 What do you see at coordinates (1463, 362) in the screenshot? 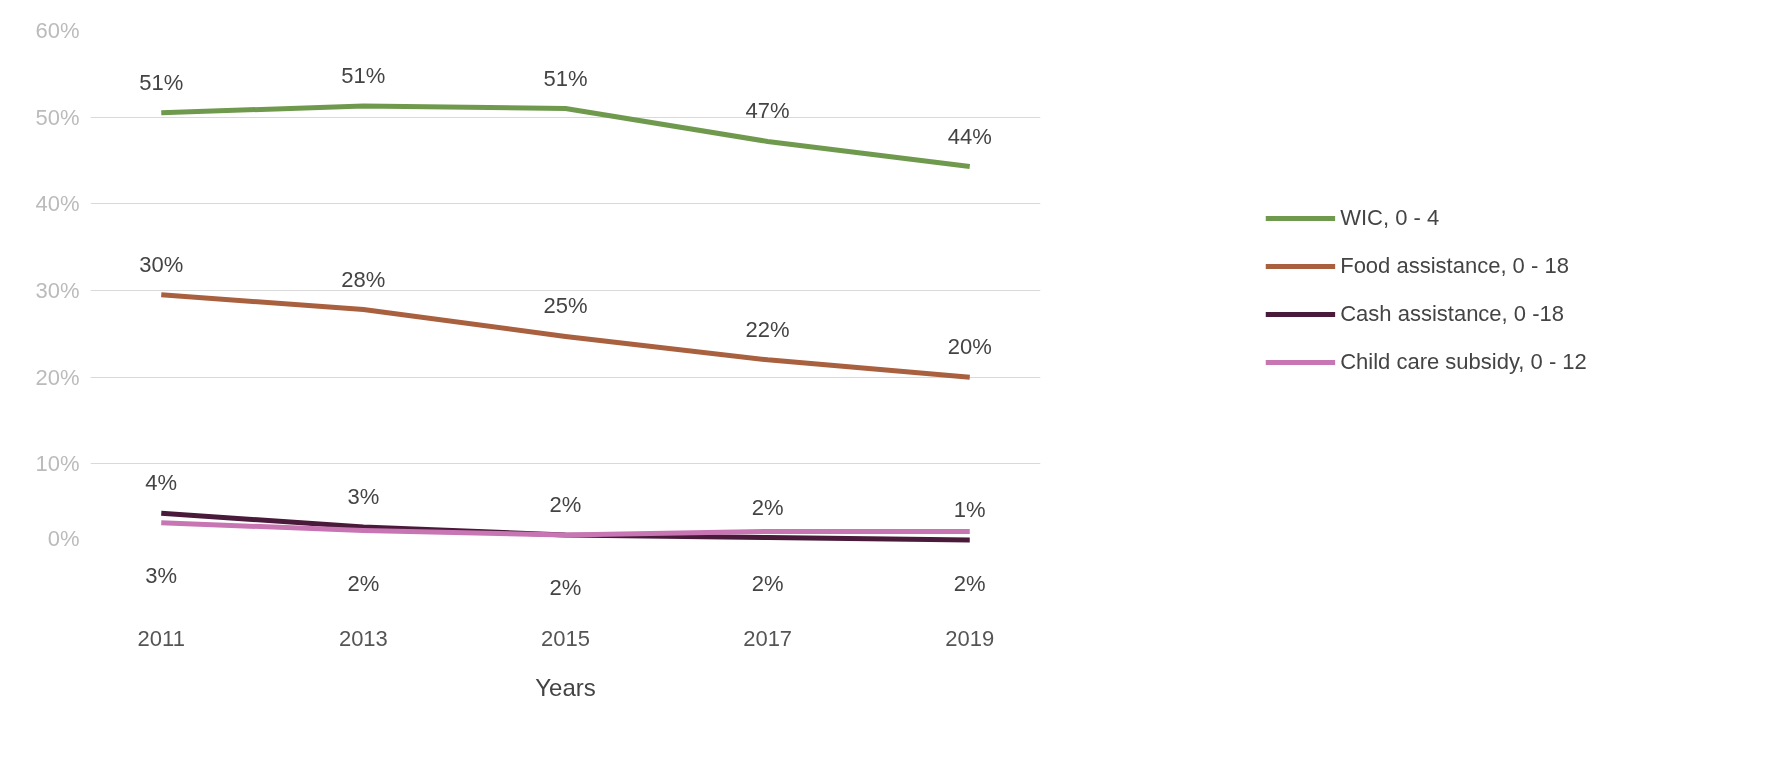
I see `legend-label: Child care subsidy, 0 - 12` at bounding box center [1463, 362].